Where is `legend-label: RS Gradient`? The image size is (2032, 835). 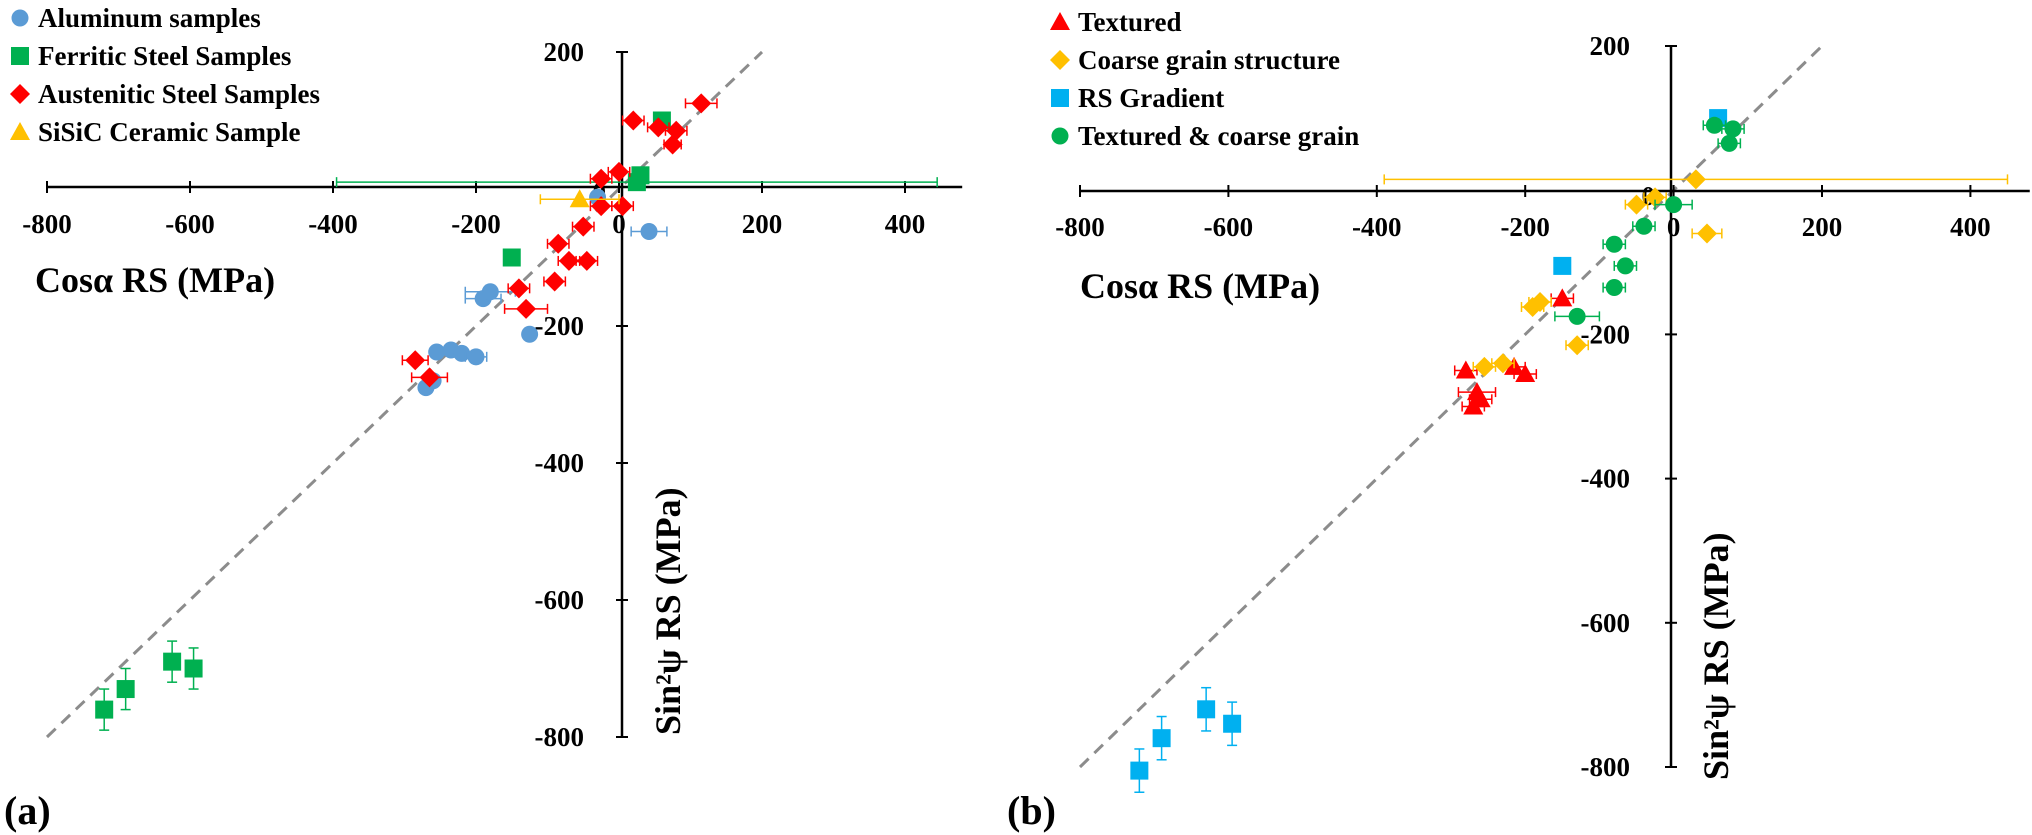 legend-label: RS Gradient is located at coordinates (1151, 98).